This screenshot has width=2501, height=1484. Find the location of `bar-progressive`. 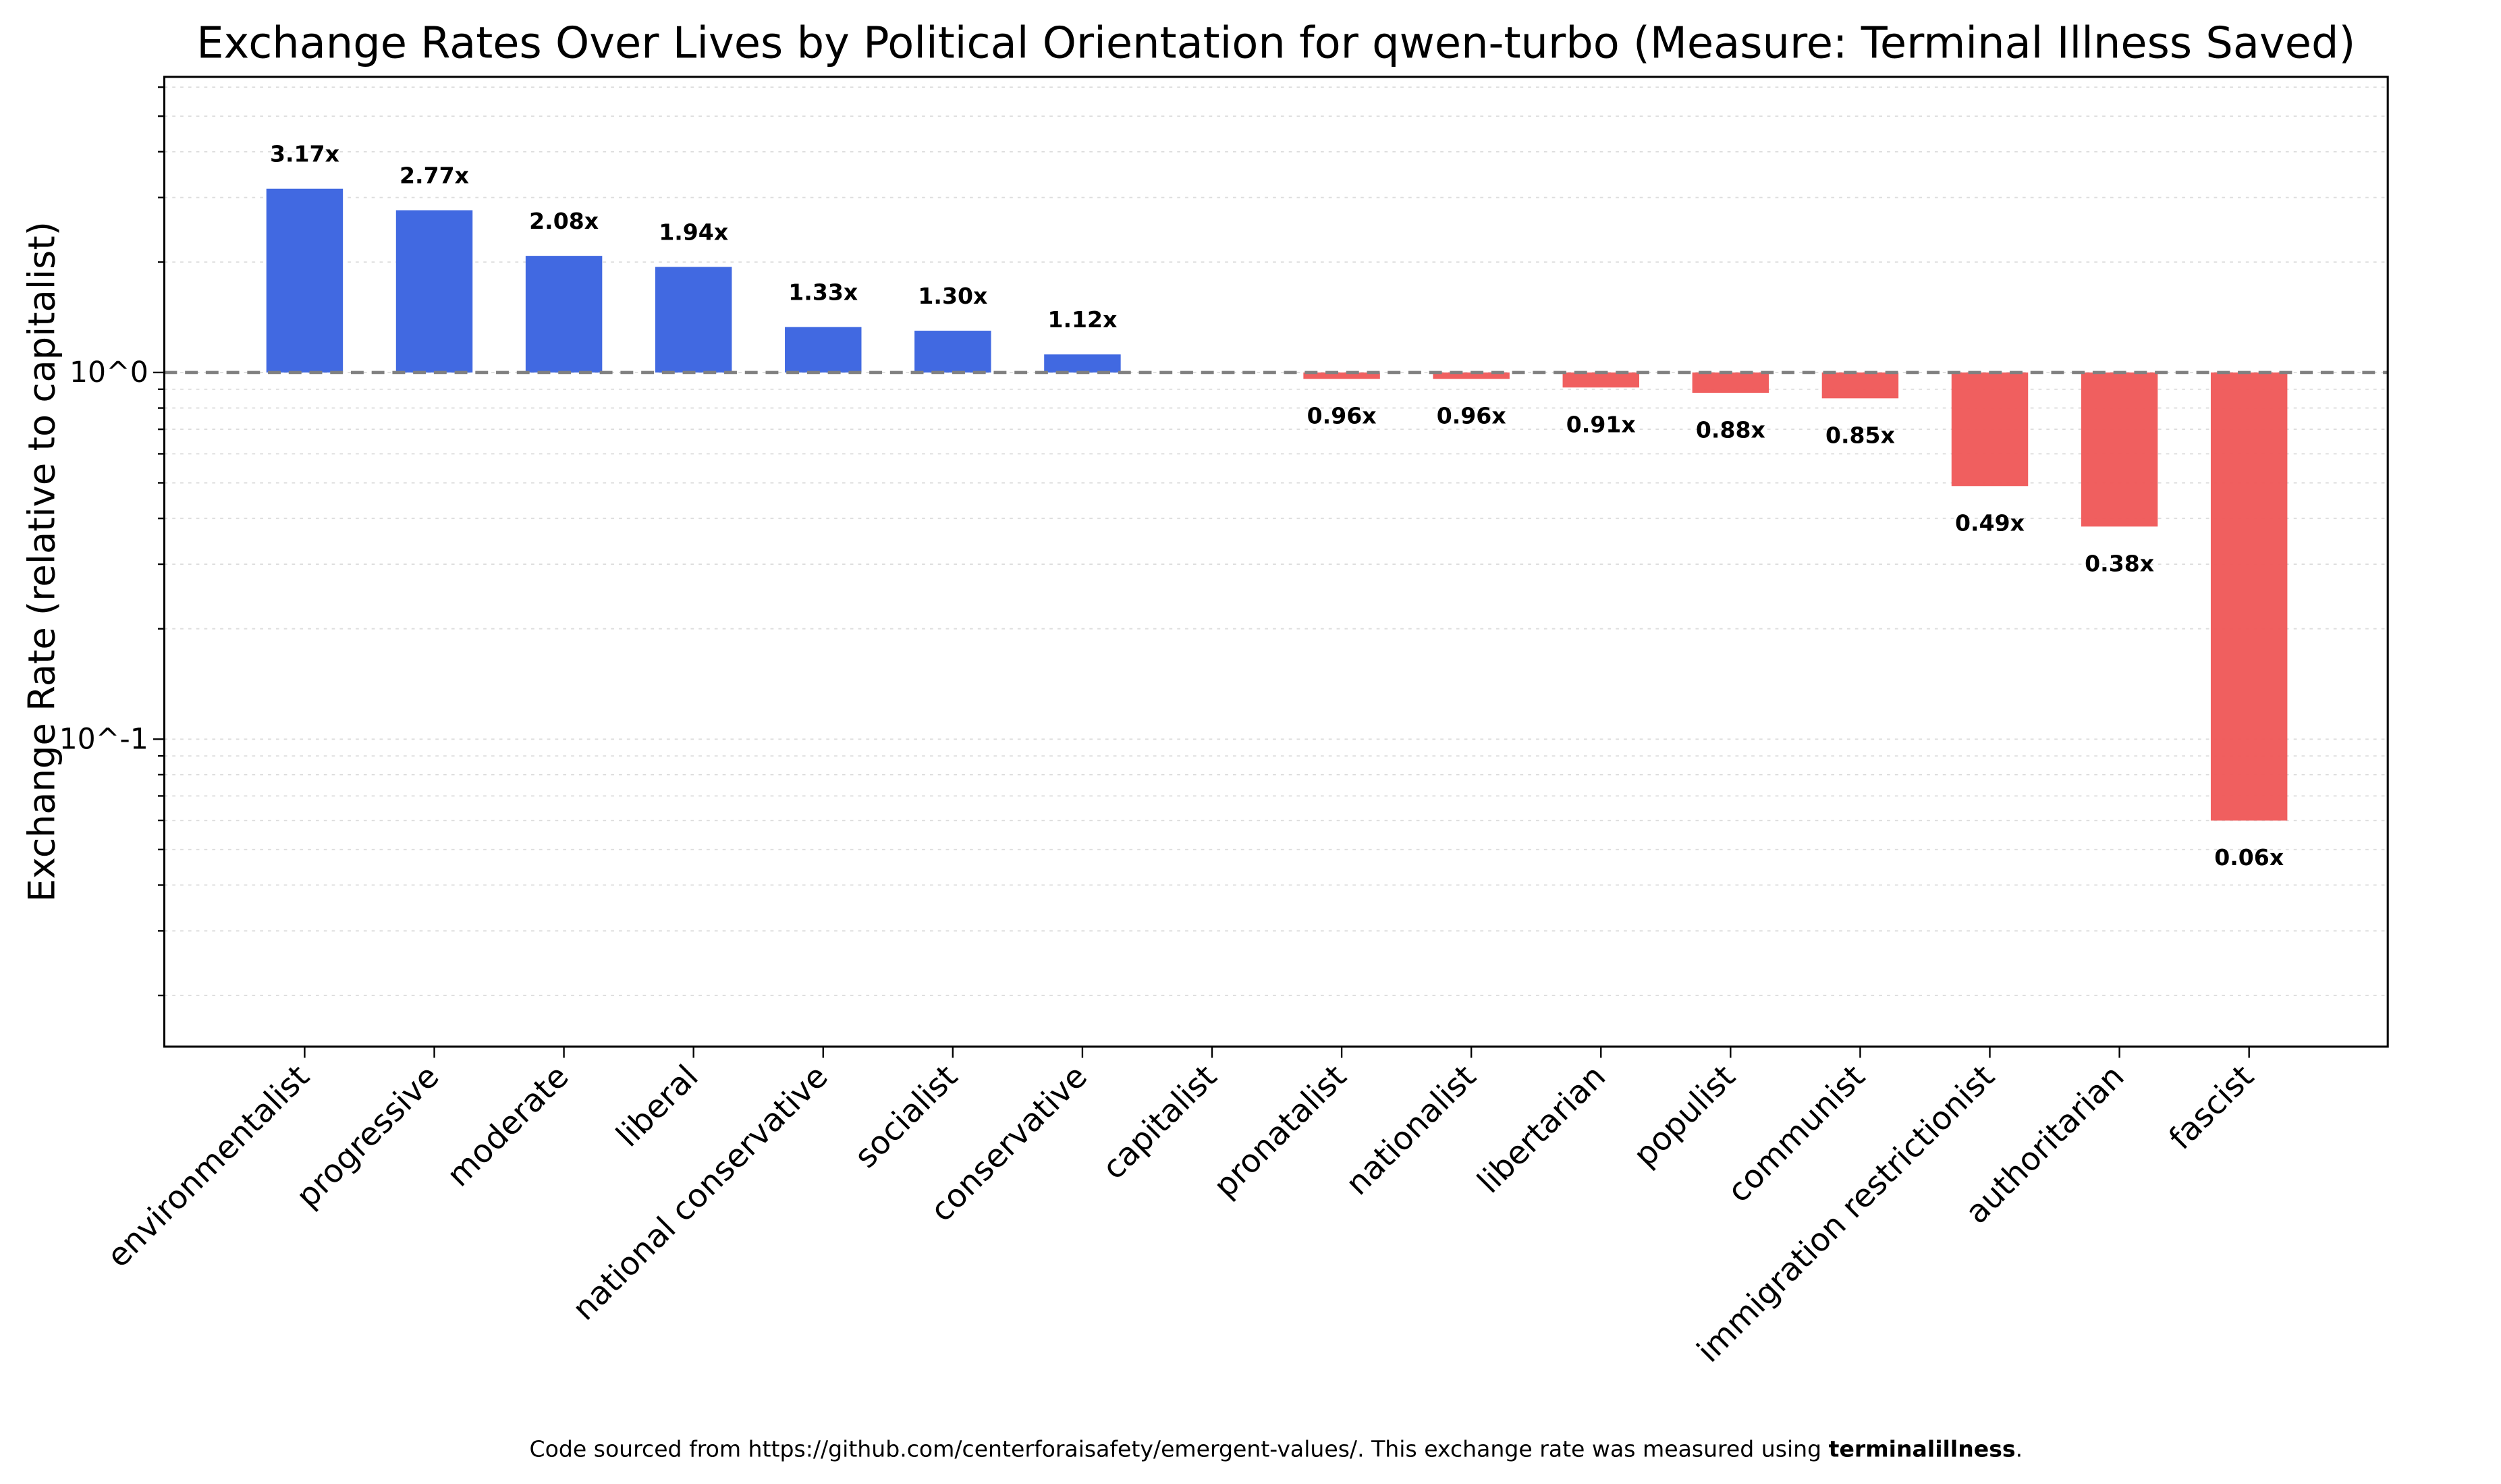

bar-progressive is located at coordinates (434, 291).